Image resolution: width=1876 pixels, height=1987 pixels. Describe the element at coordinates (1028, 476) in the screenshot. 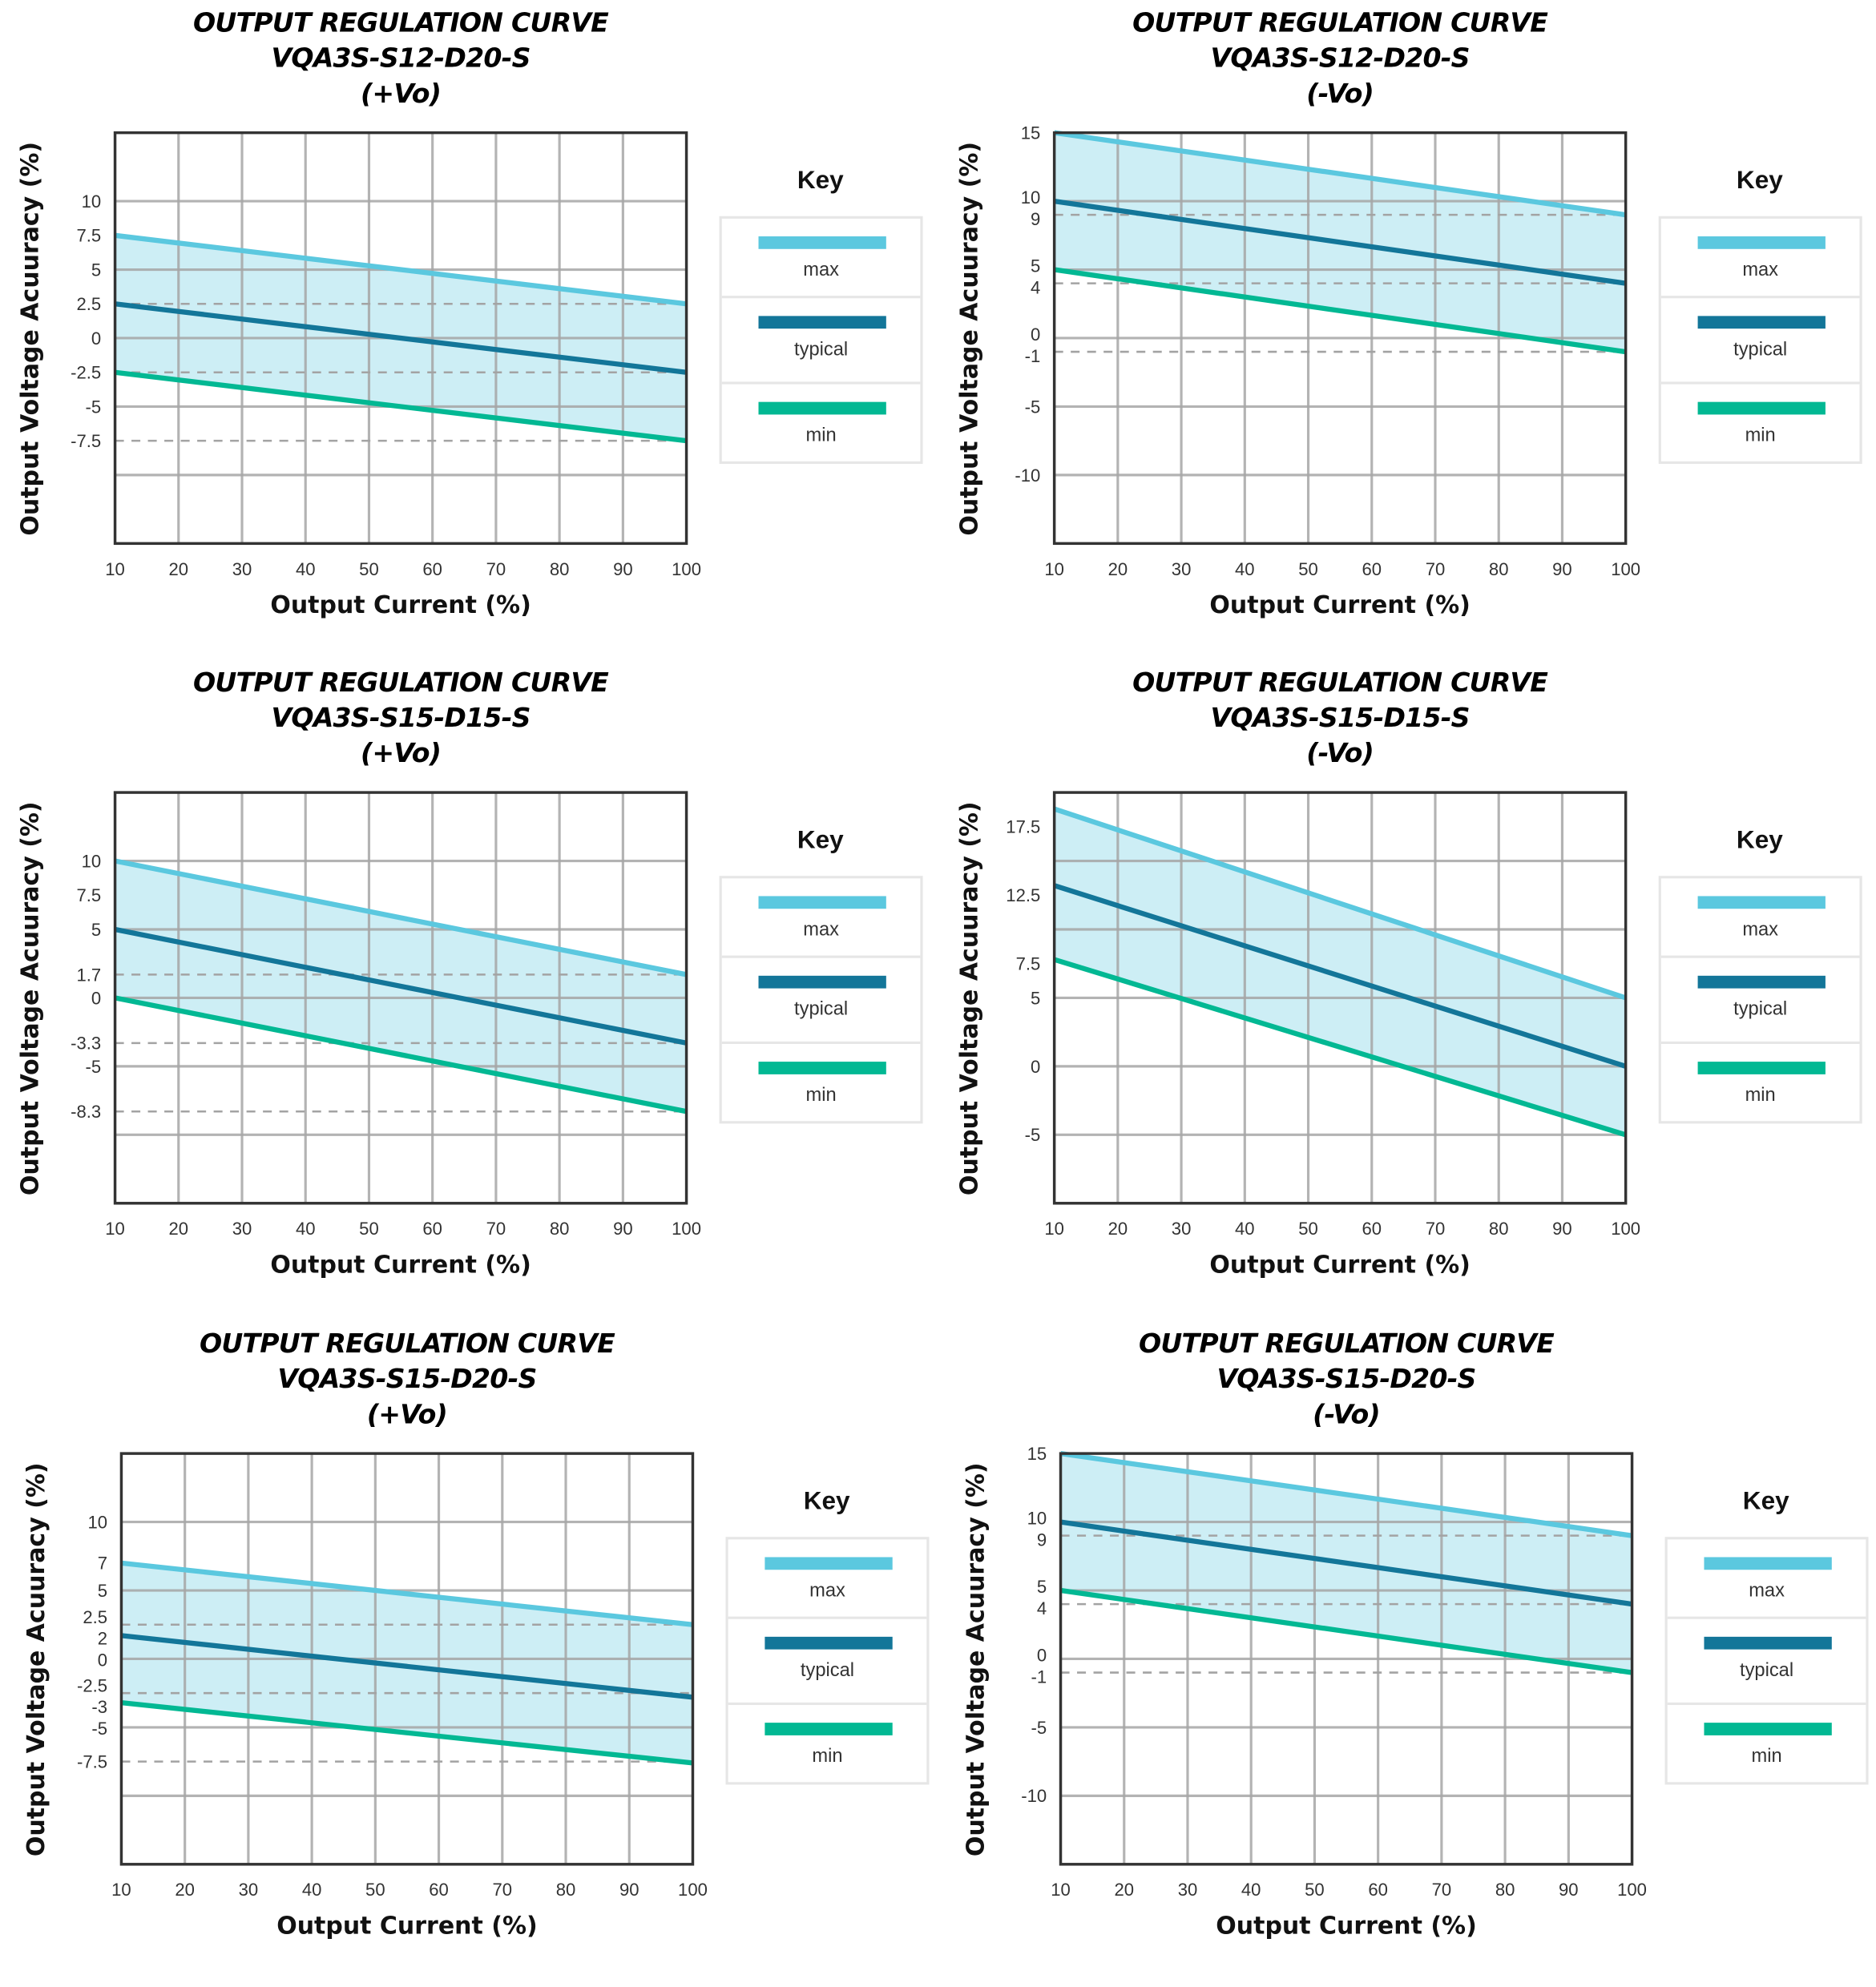

I see `y-tick-label: -10` at that location.